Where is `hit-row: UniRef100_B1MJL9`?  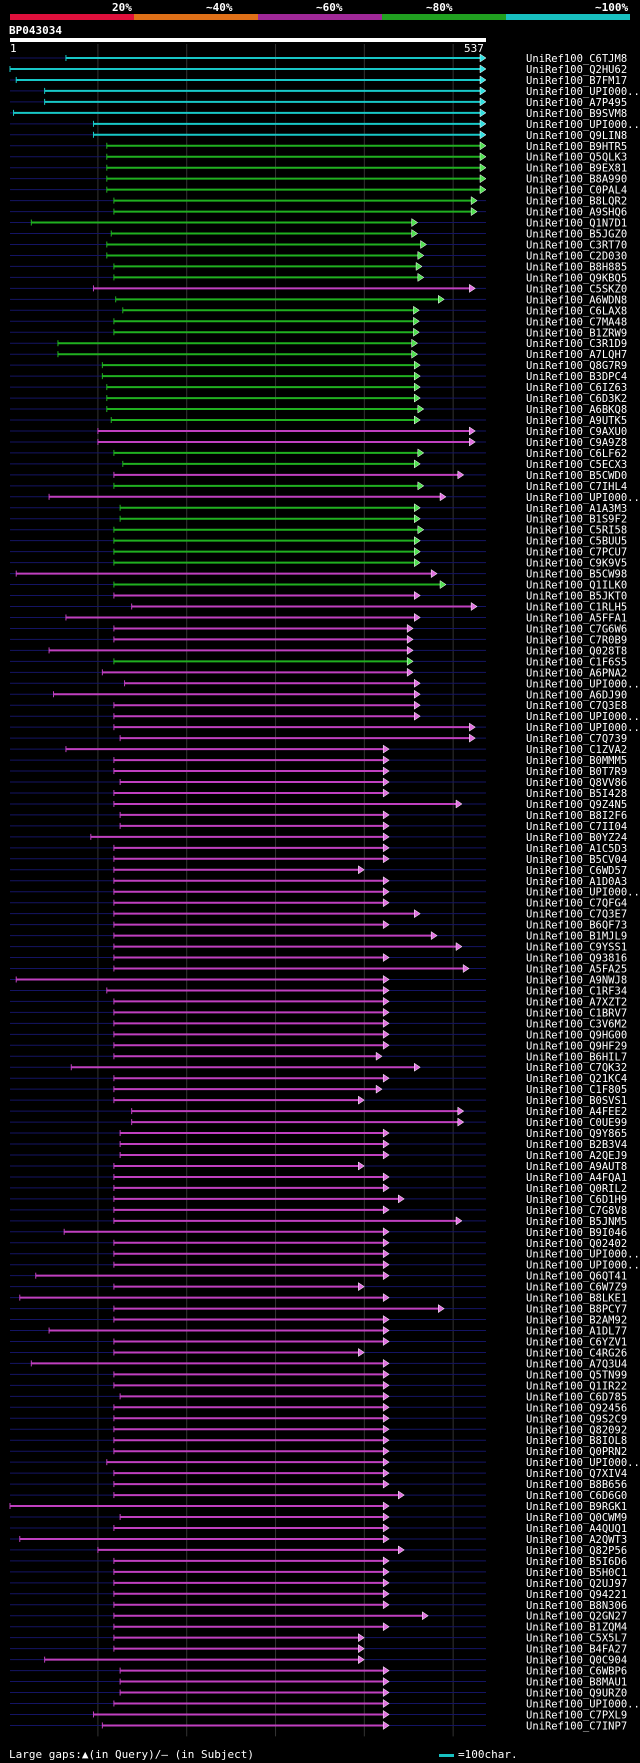 hit-row: UniRef100_B1MJL9 is located at coordinates (318, 937).